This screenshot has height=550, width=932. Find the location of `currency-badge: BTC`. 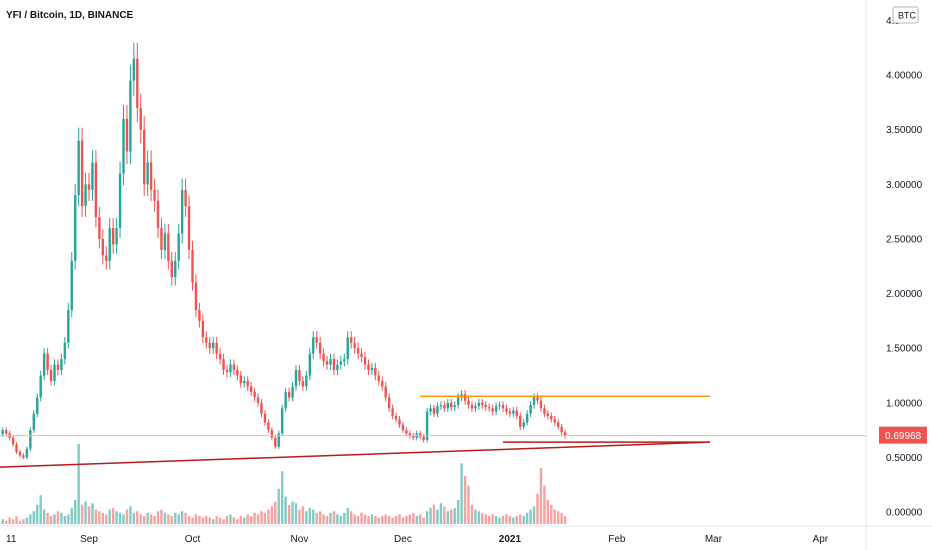

currency-badge: BTC is located at coordinates (905, 15).